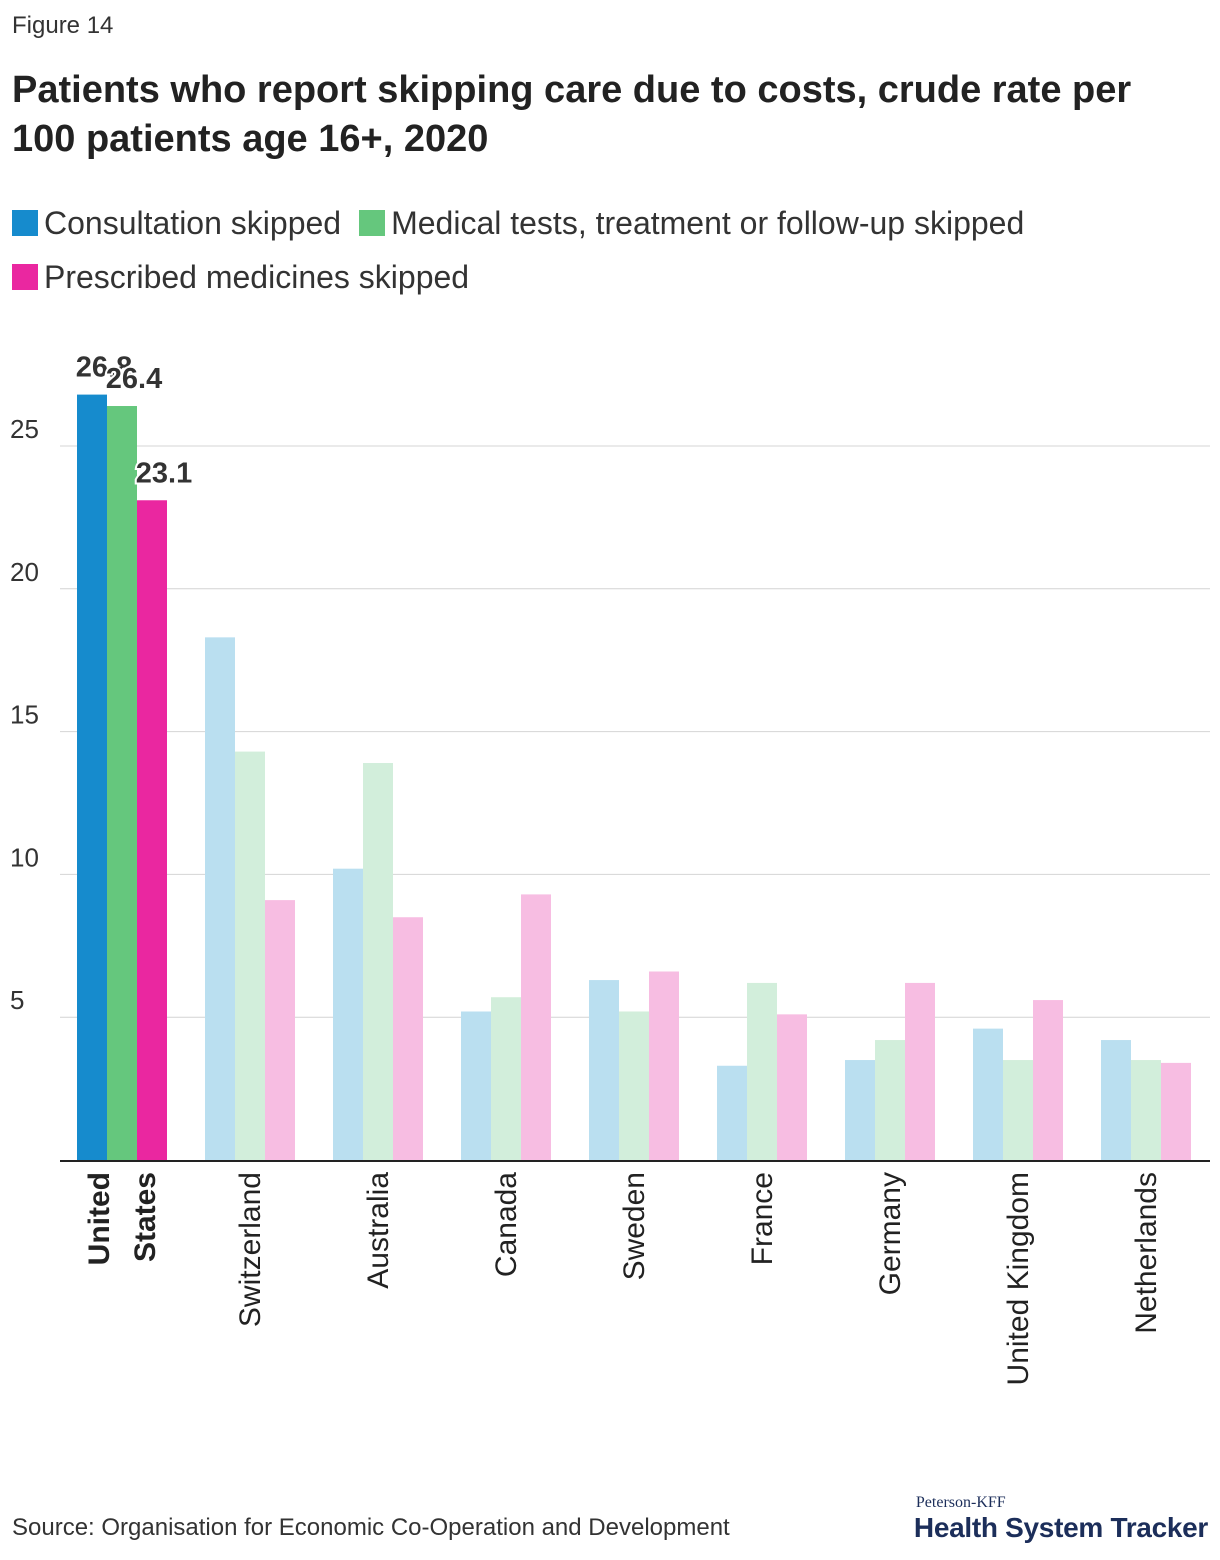  What do you see at coordinates (134, 379) in the screenshot?
I see `data-label: 26.4` at bounding box center [134, 379].